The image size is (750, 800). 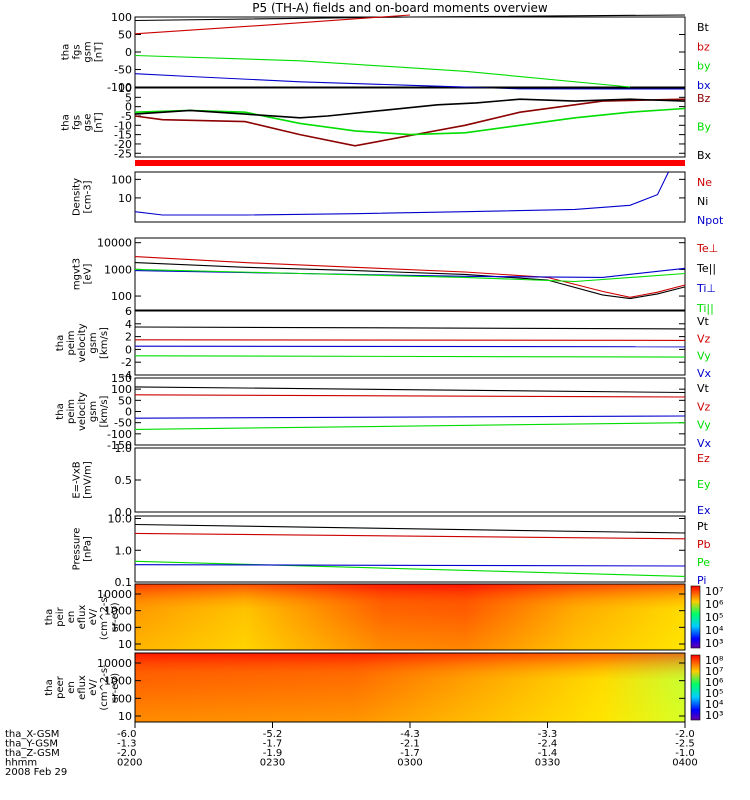 I want to click on y-axis-label-line: mgvt3, so click(x=77, y=274).